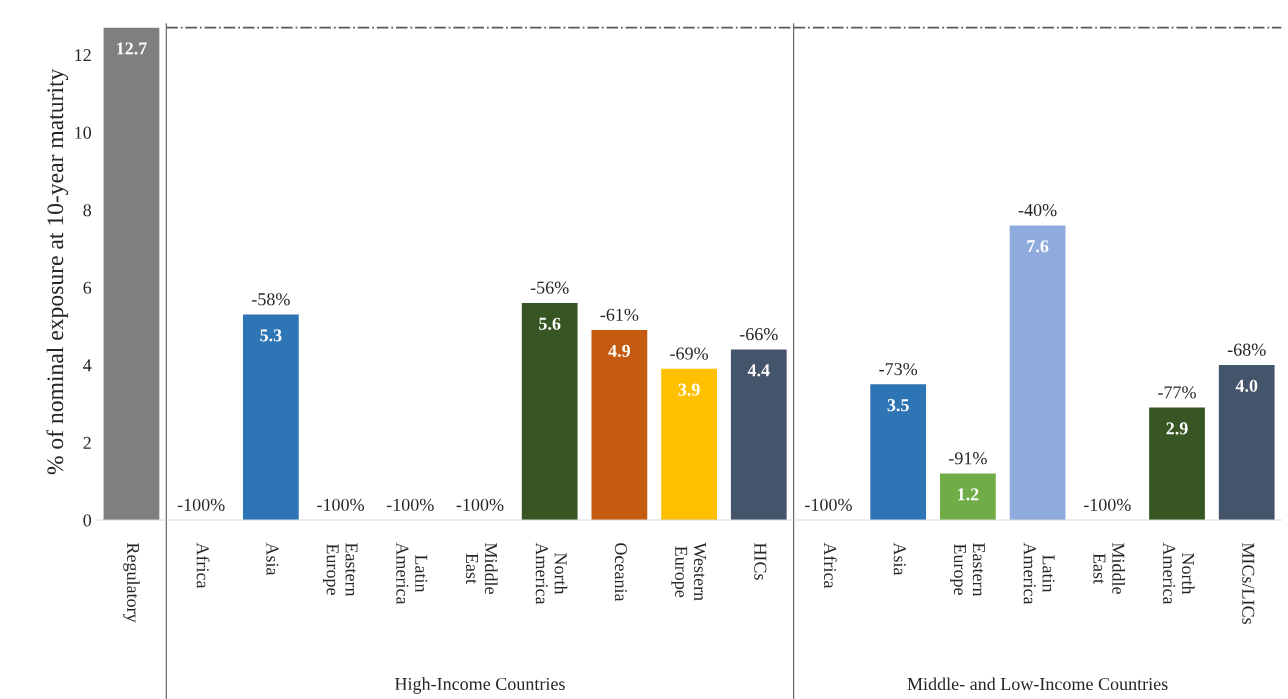 This screenshot has height=699, width=1288. I want to click on data-label: 5.3, so click(271, 335).